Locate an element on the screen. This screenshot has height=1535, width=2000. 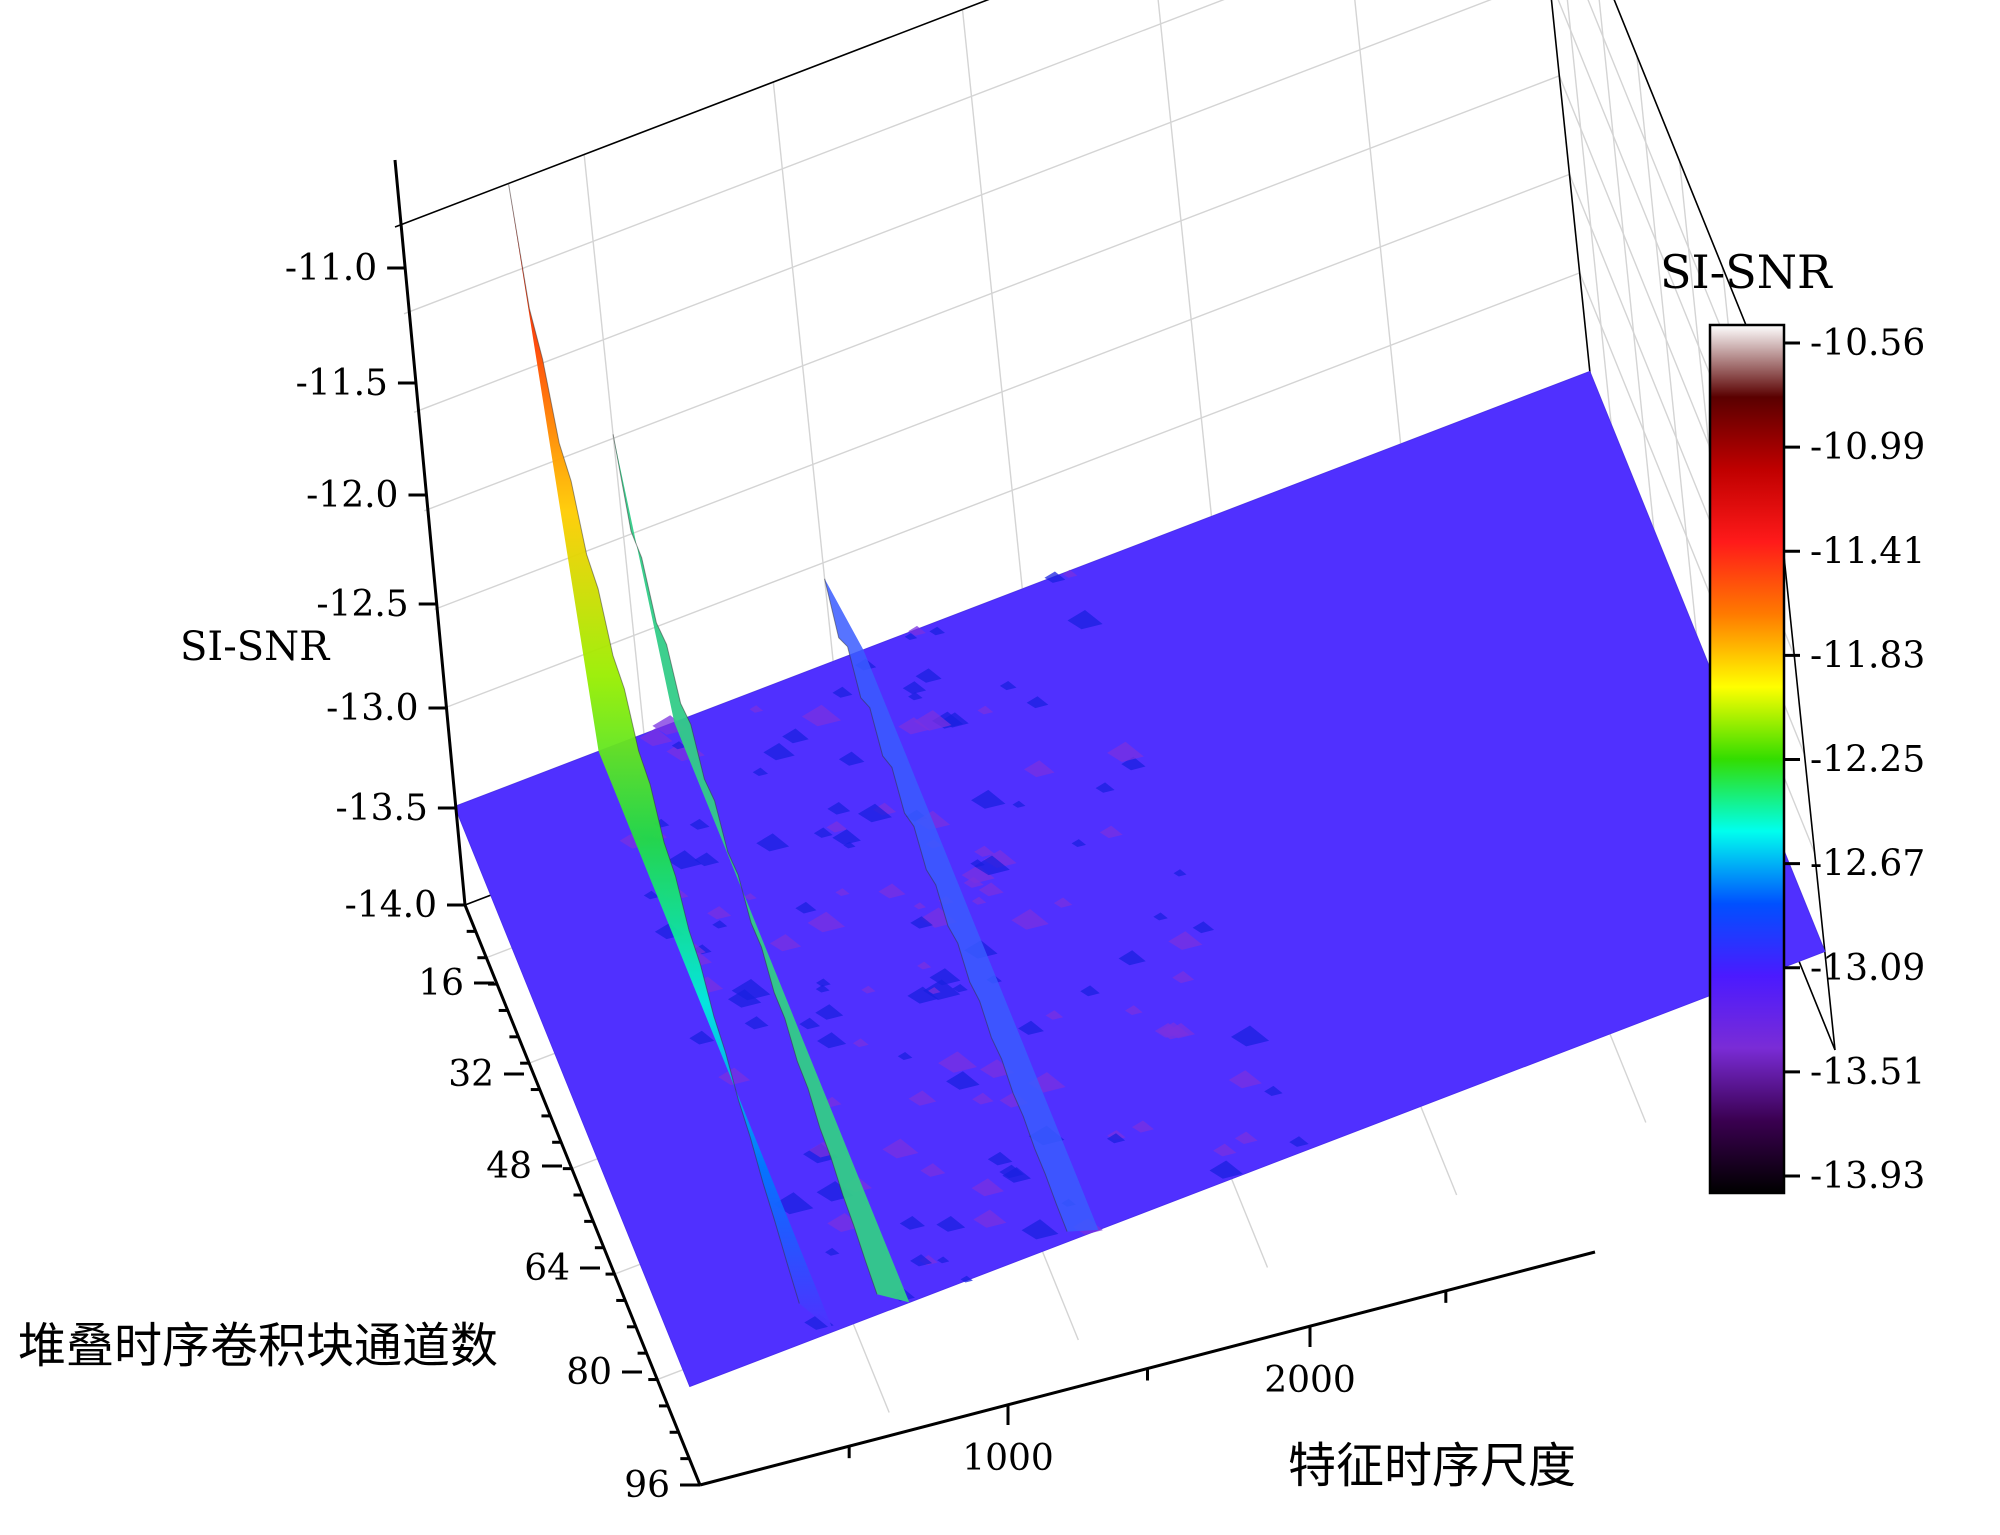
ridge-surface is located at coordinates (961, 905).